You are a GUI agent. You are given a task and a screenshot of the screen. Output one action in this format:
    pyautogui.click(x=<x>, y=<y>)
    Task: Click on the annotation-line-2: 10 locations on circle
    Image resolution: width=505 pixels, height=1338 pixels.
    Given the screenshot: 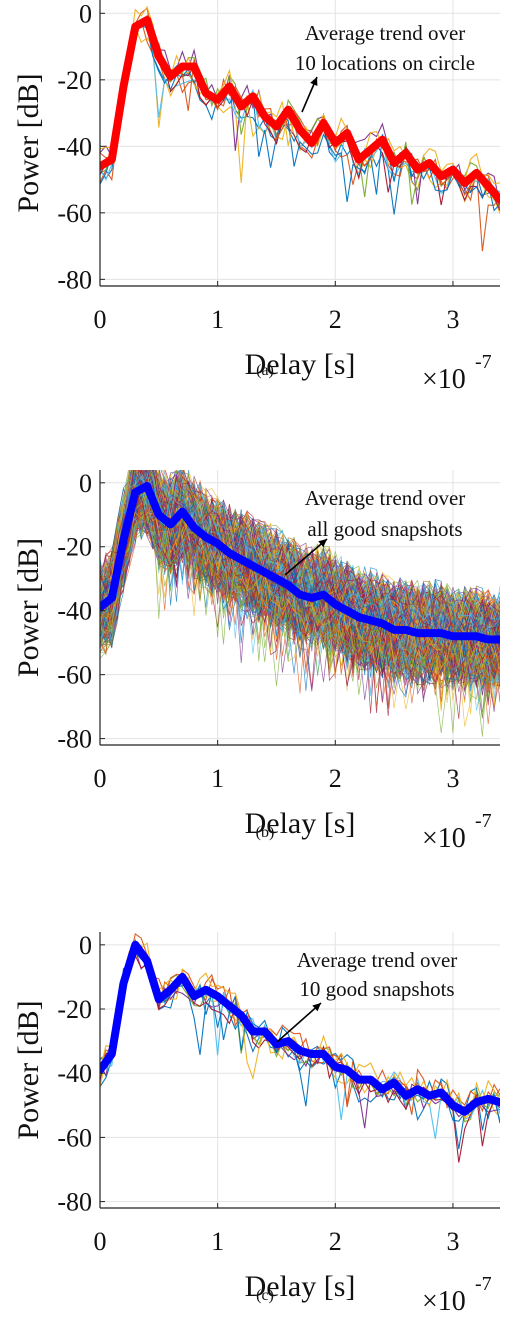 What is the action you would take?
    pyautogui.click(x=385, y=63)
    